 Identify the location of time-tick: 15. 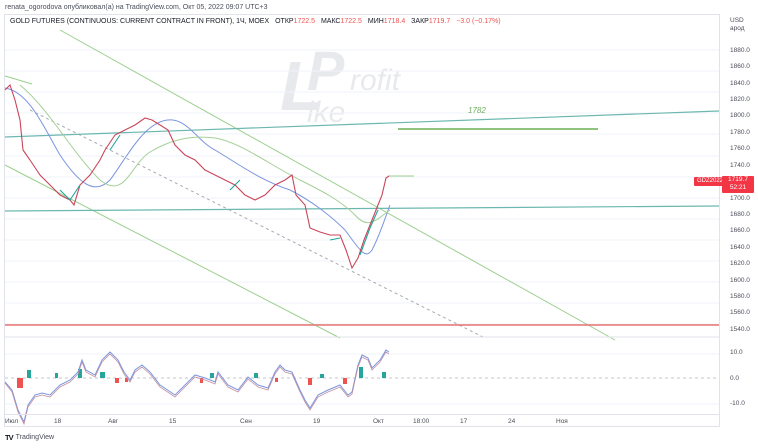
(173, 421).